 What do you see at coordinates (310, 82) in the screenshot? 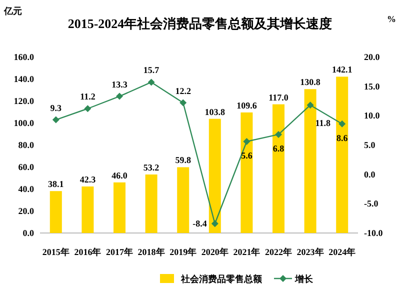
I see `data-label: 130.8` at bounding box center [310, 82].